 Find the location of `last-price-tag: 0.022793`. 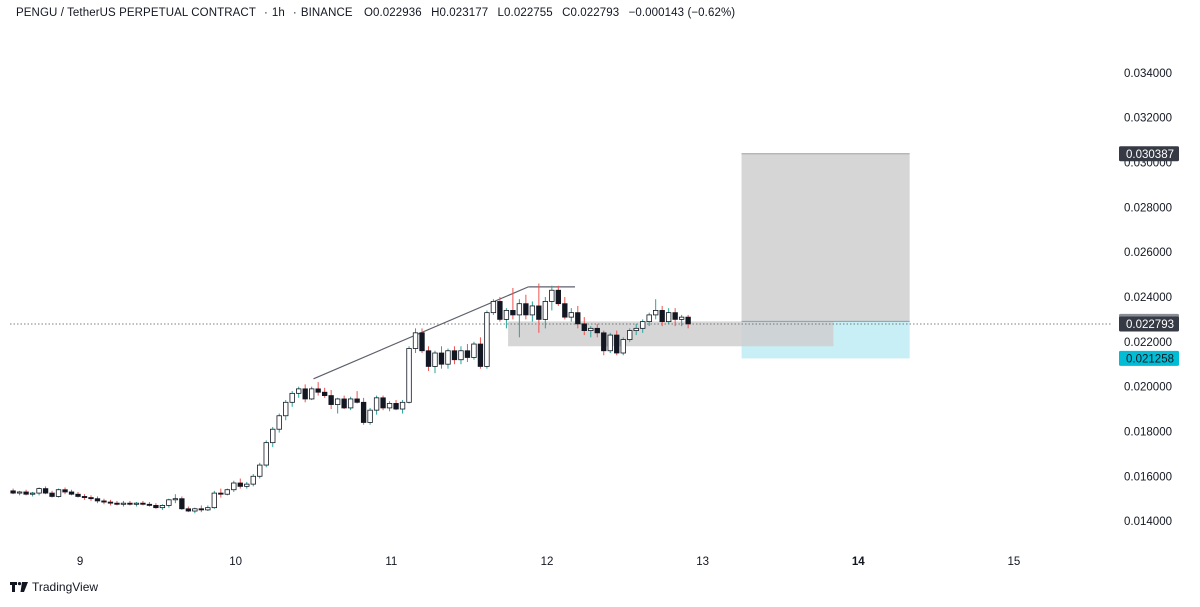

last-price-tag: 0.022793 is located at coordinates (1149, 324).